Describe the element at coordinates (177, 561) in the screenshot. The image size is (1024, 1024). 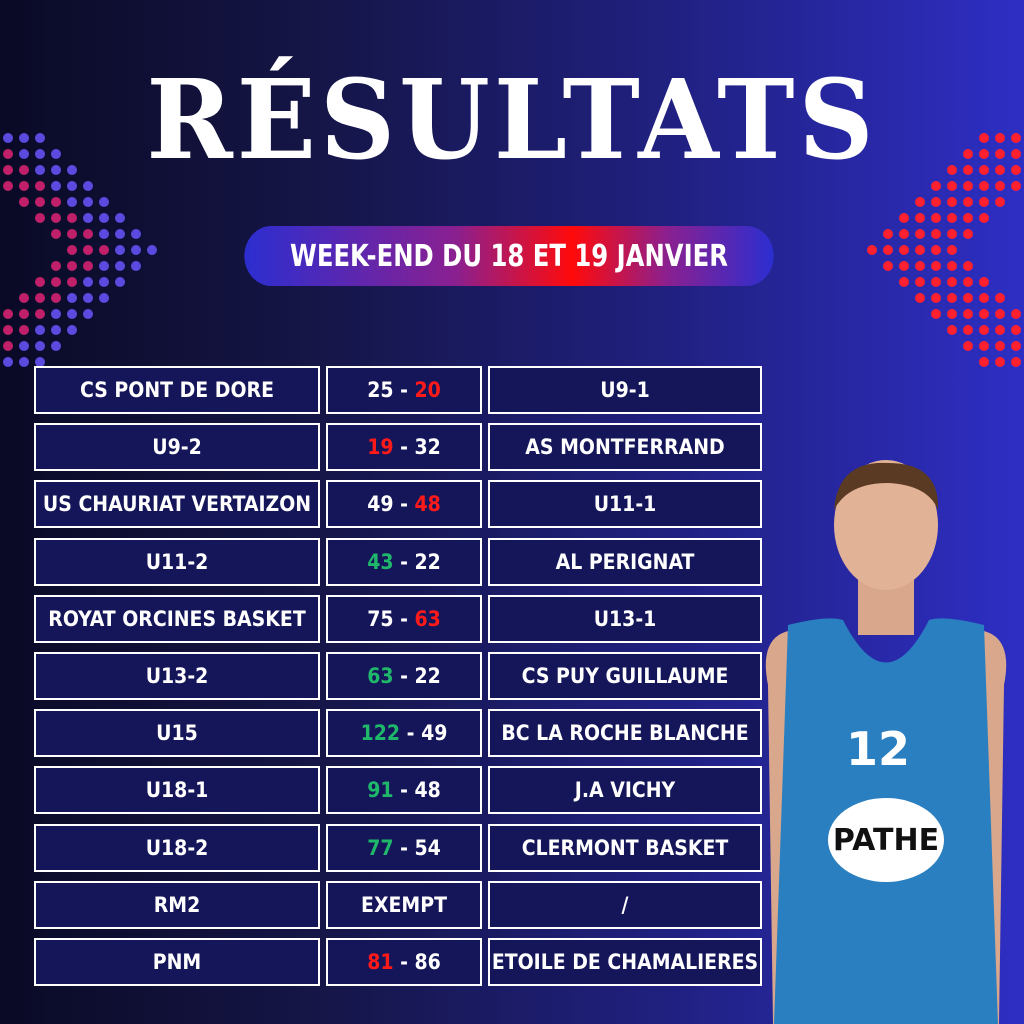
I see `home-team: U11-2` at that location.